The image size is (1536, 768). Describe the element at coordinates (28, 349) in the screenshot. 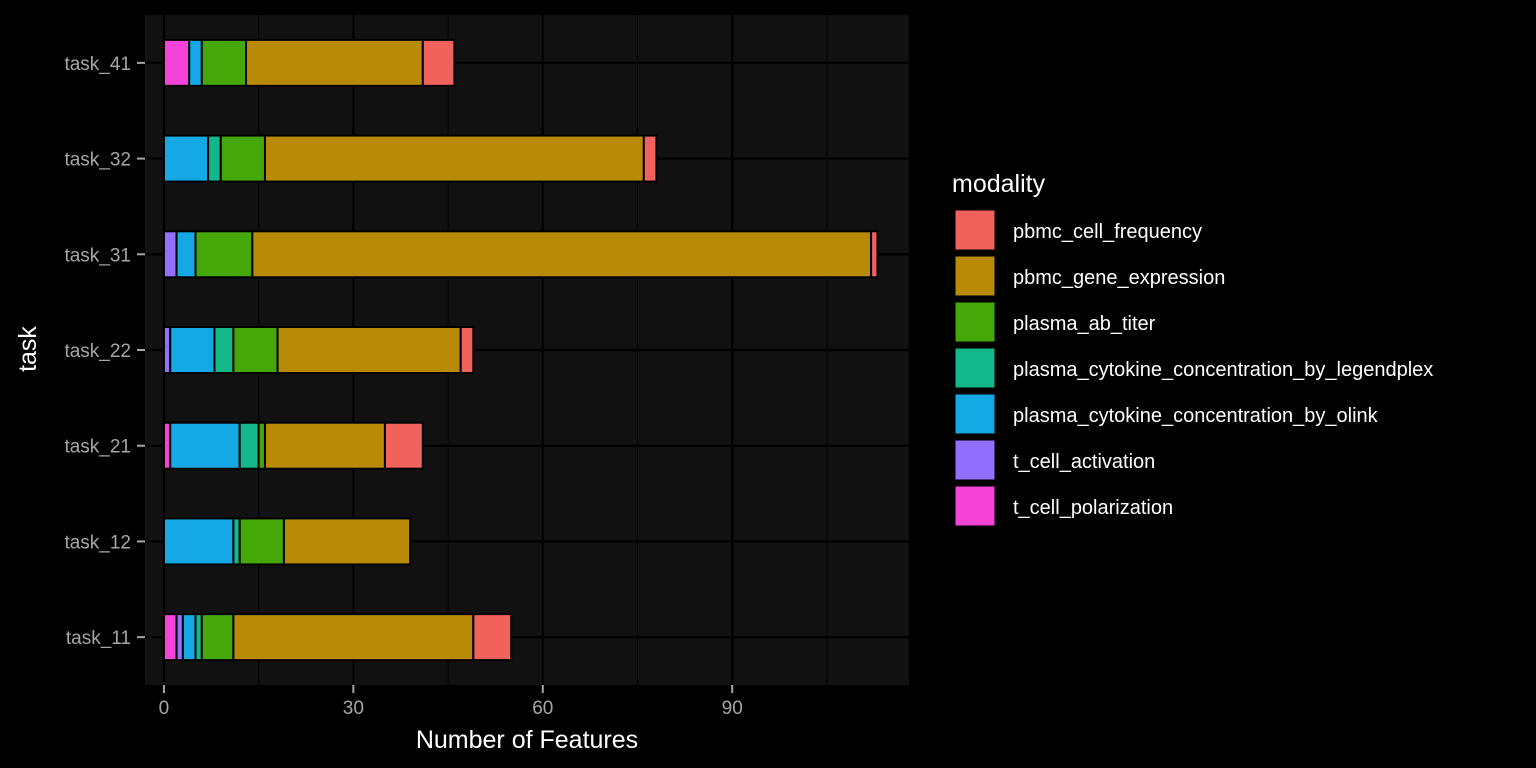

I see `y-axis-title: task` at that location.